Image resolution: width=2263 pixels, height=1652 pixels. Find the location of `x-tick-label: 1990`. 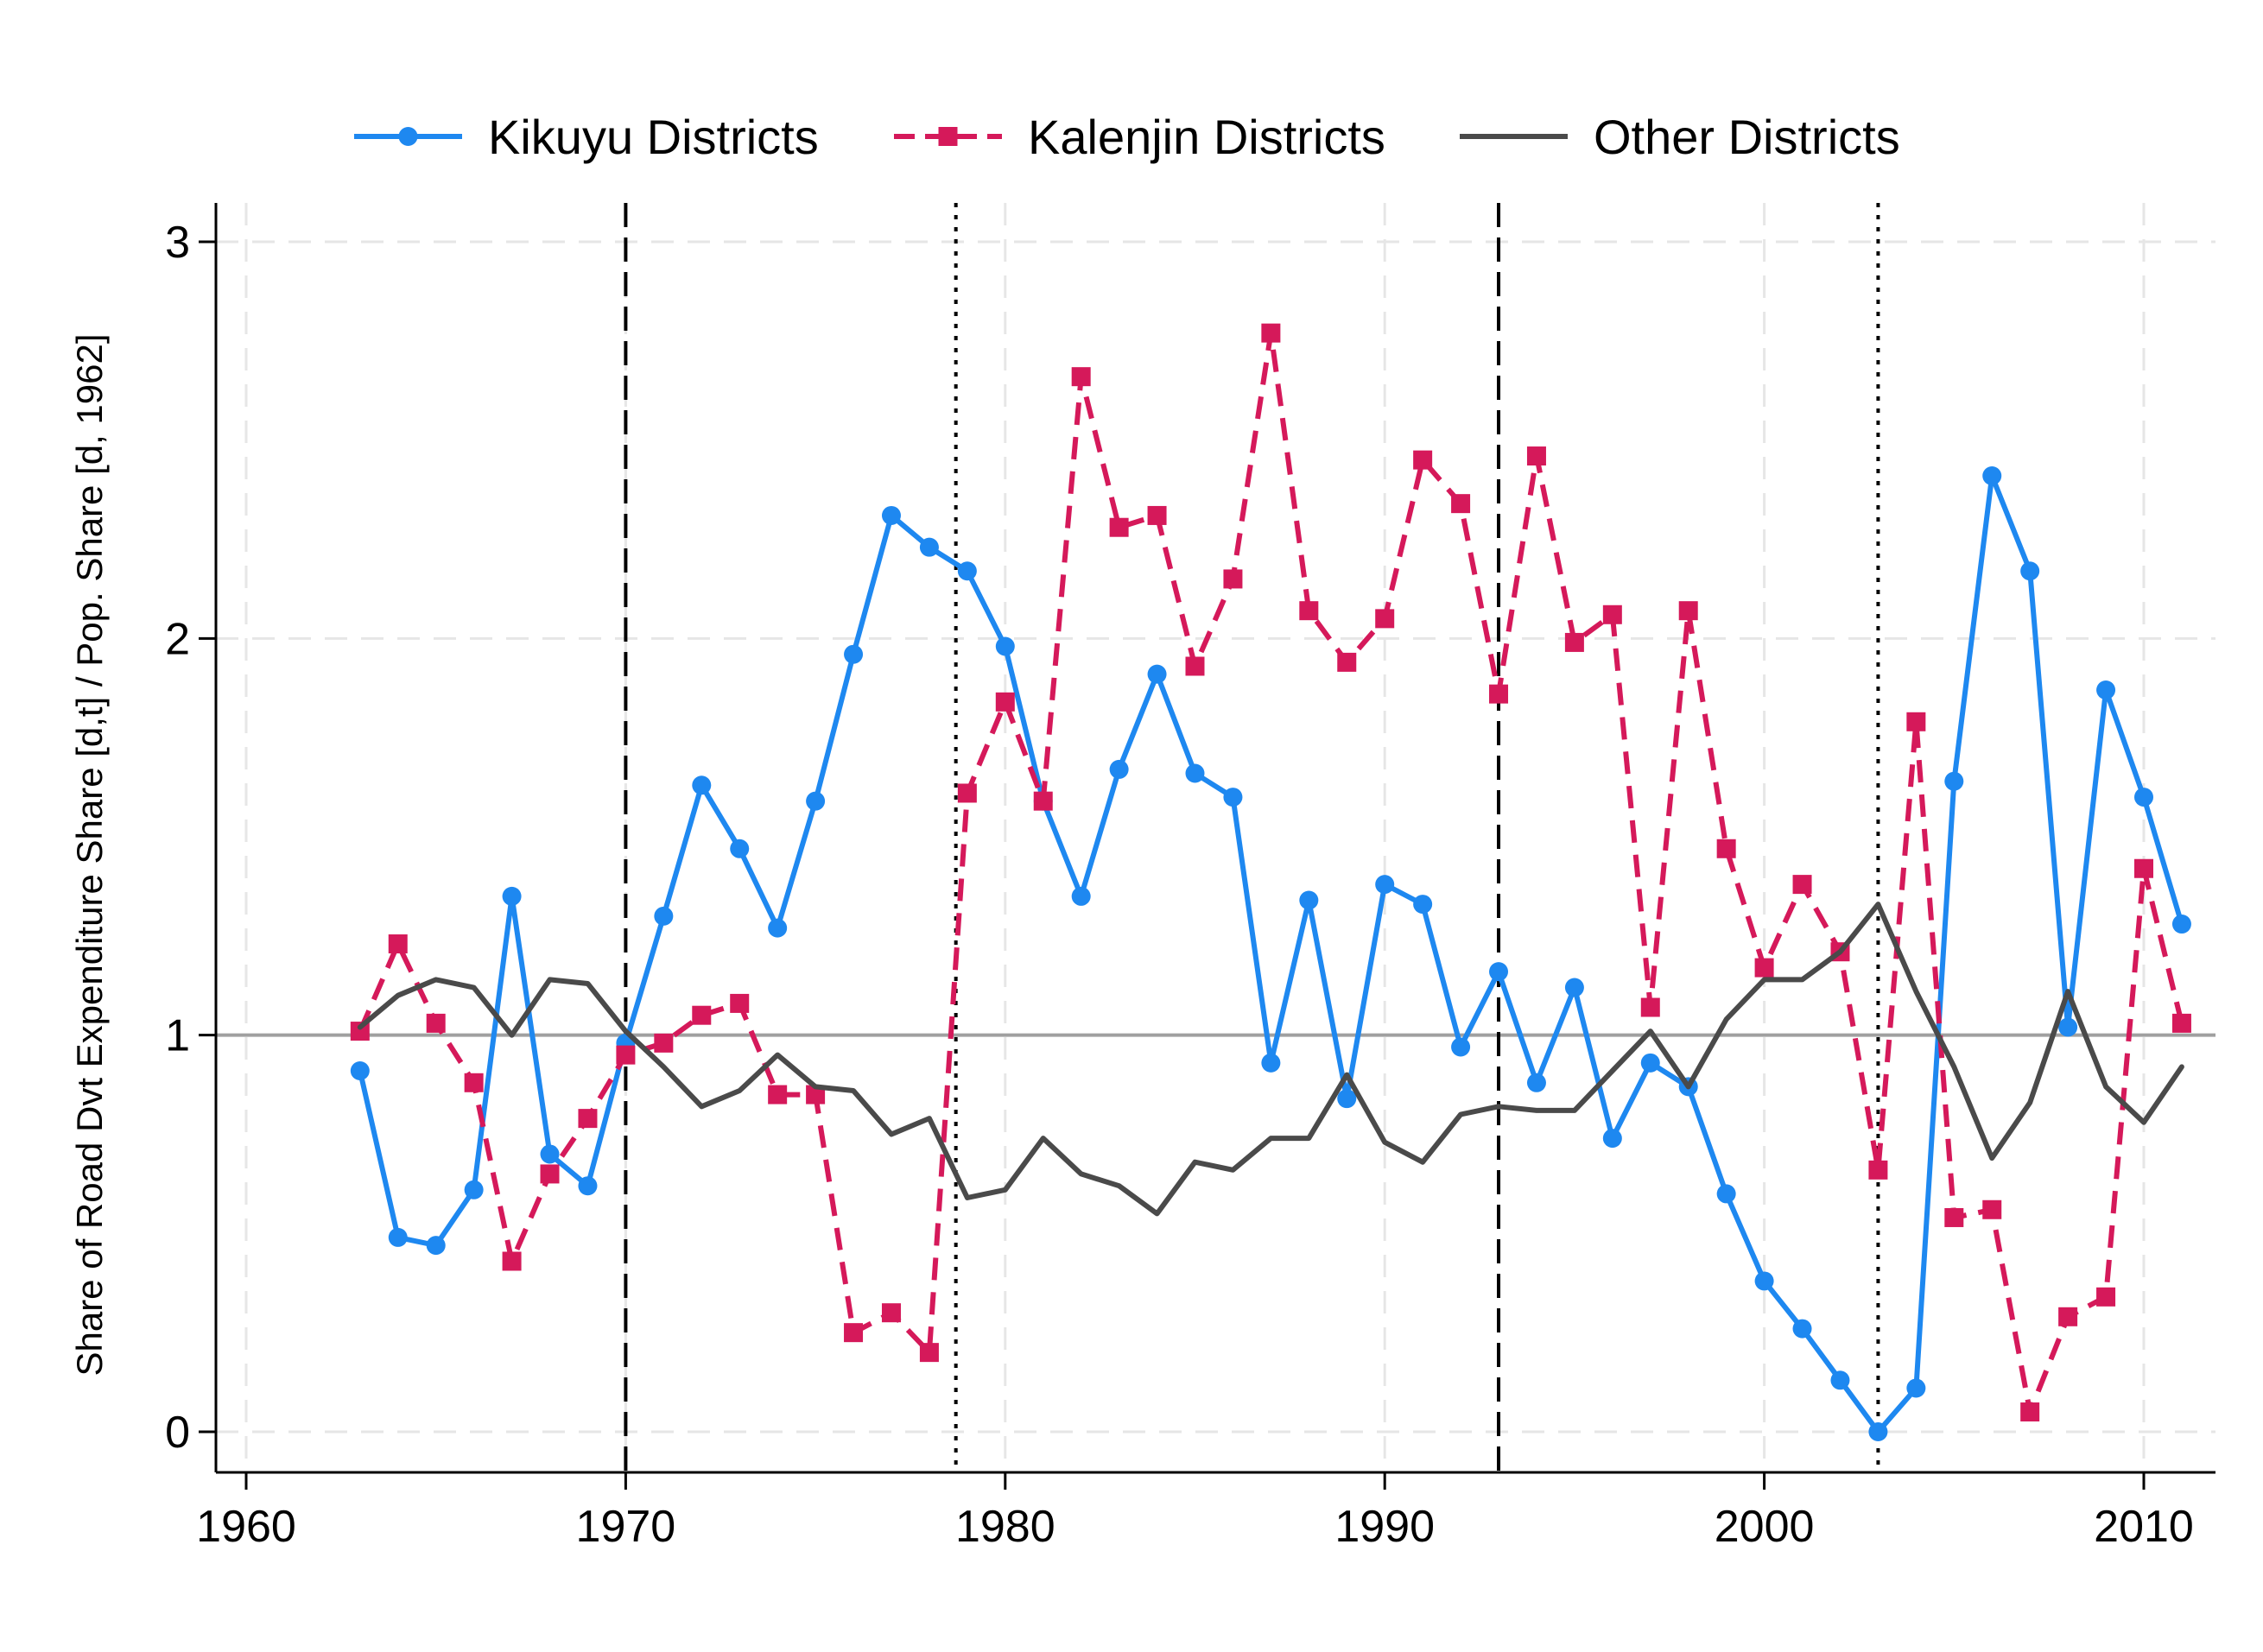

x-tick-label: 1990 is located at coordinates (1384, 1527).